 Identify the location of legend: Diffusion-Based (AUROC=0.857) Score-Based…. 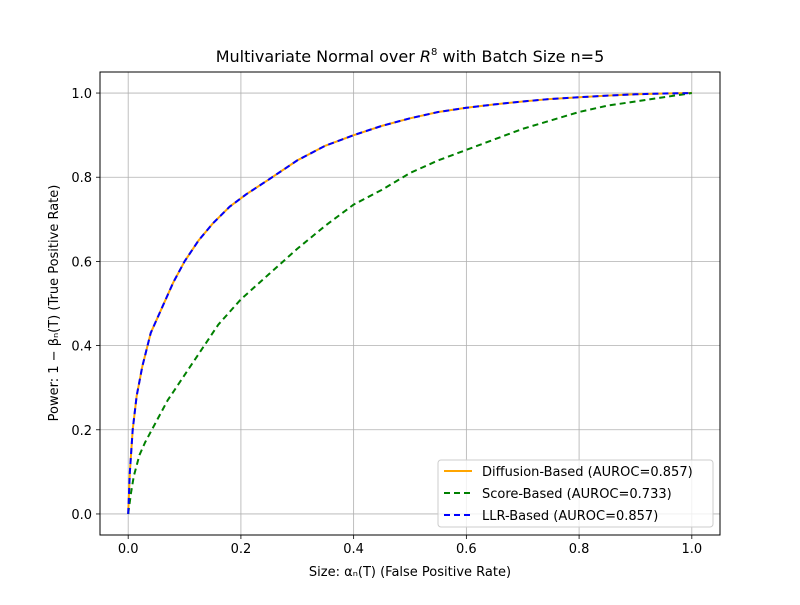
(575, 493).